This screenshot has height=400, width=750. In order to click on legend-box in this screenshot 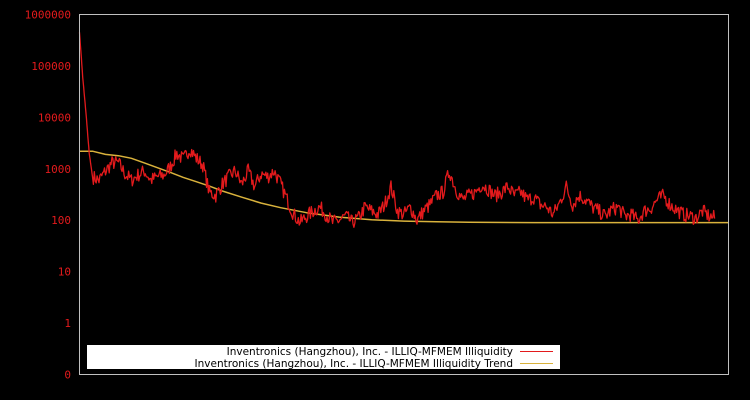, I will do `click(323, 357)`.